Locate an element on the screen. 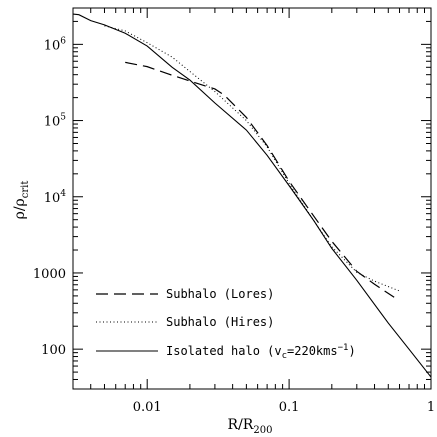 The width and height of the screenshot is (437, 437). legend-label-isolated: Isolated halo (vc=220kms−1) is located at coordinates (261, 352).